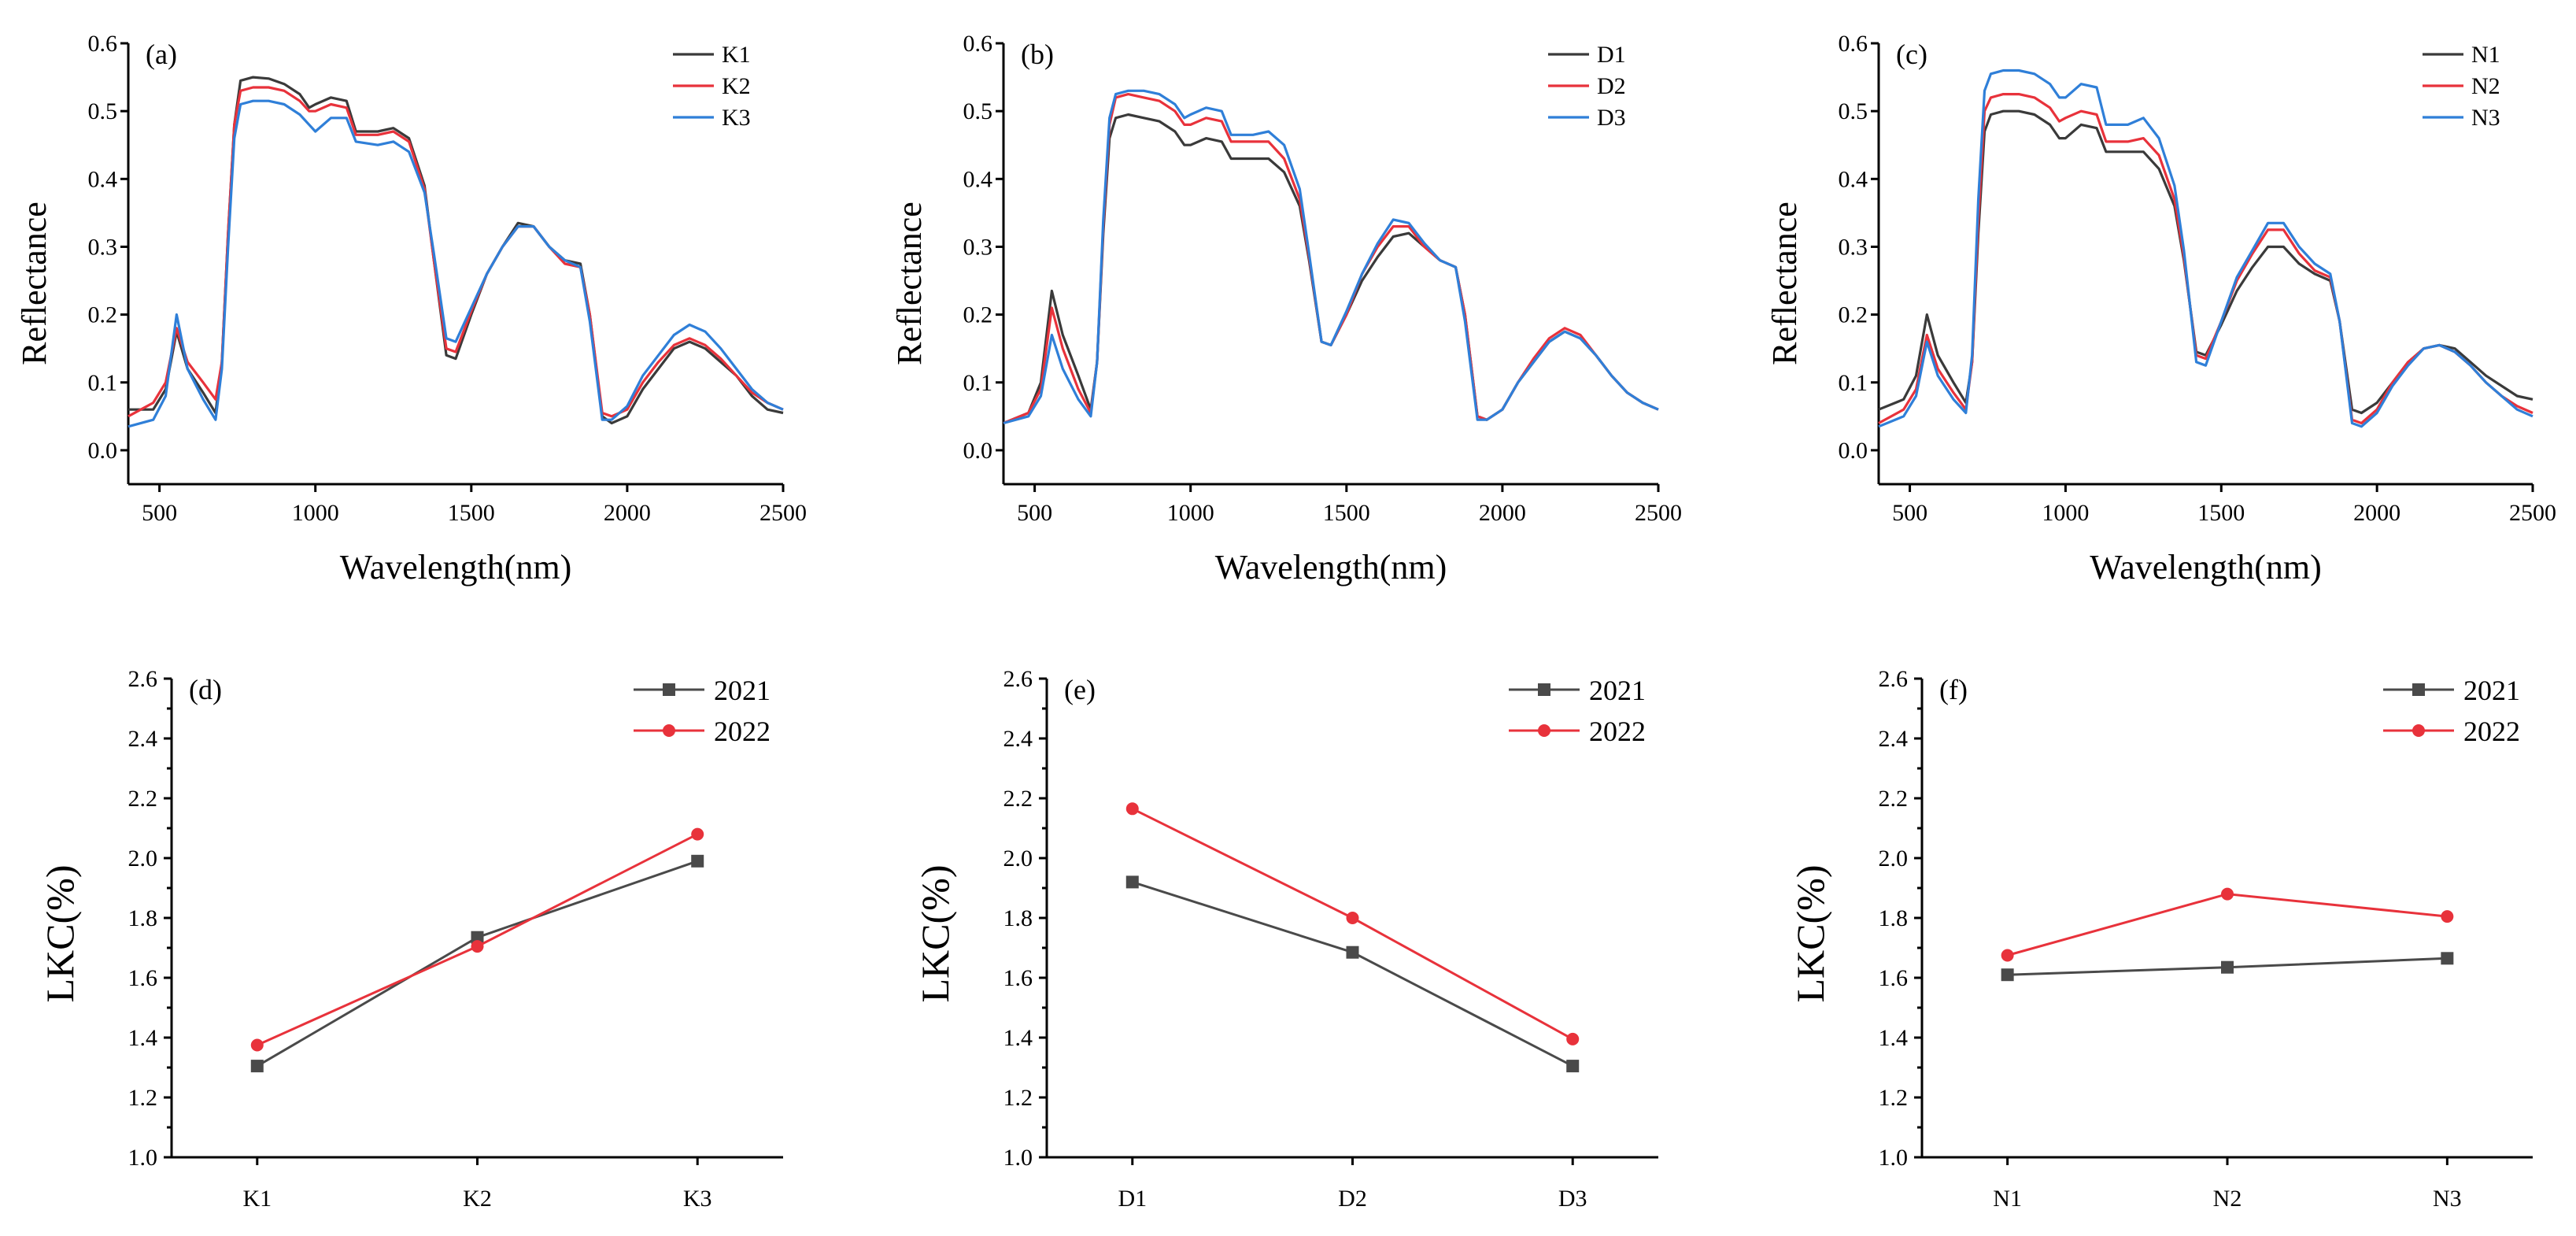  Describe the element at coordinates (2007, 1199) in the screenshot. I see `x-tick-label: N1` at that location.